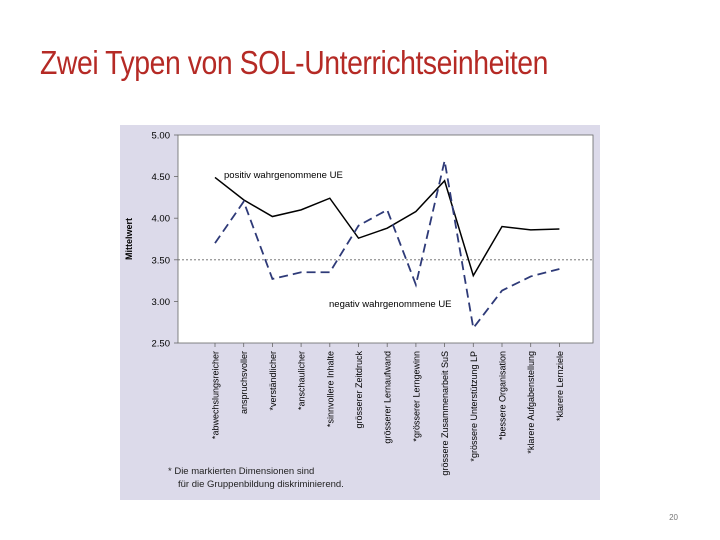 Image resolution: width=720 pixels, height=540 pixels. Describe the element at coordinates (531, 402) in the screenshot. I see `x-tick-label: *klarere Aufgabenstellung` at that location.